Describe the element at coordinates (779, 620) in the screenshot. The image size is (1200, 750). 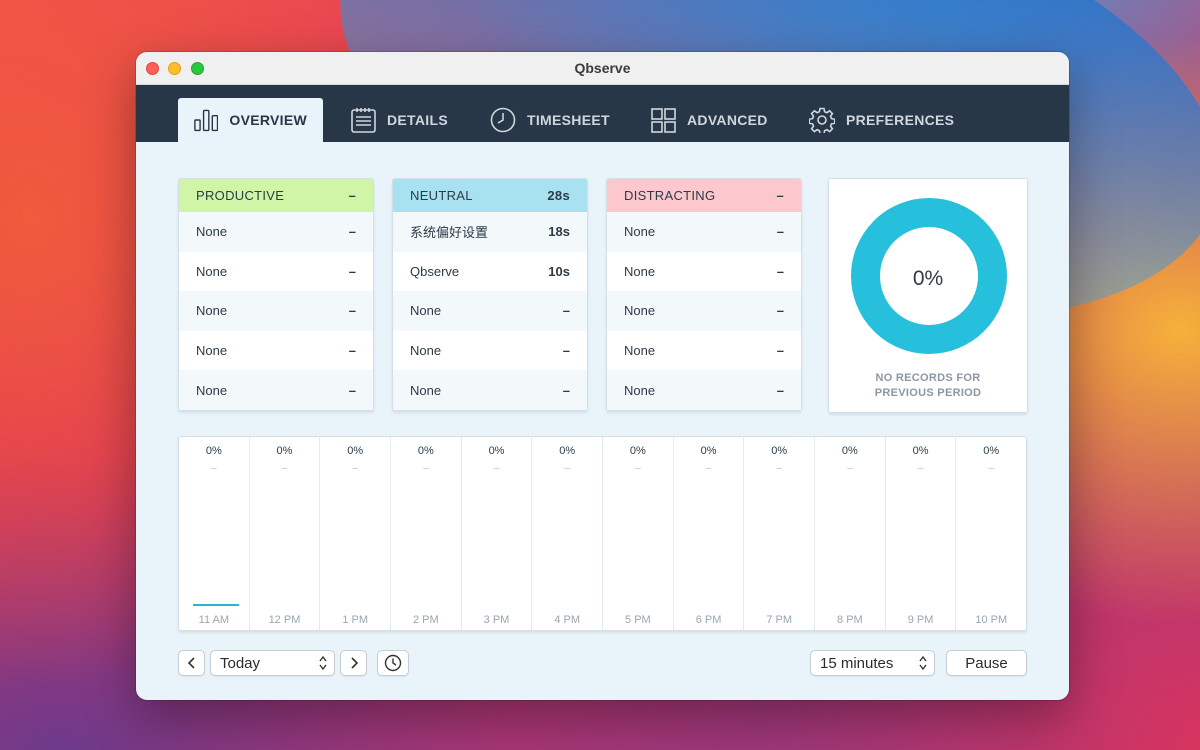
I see `hour-label: 7 PM` at that location.